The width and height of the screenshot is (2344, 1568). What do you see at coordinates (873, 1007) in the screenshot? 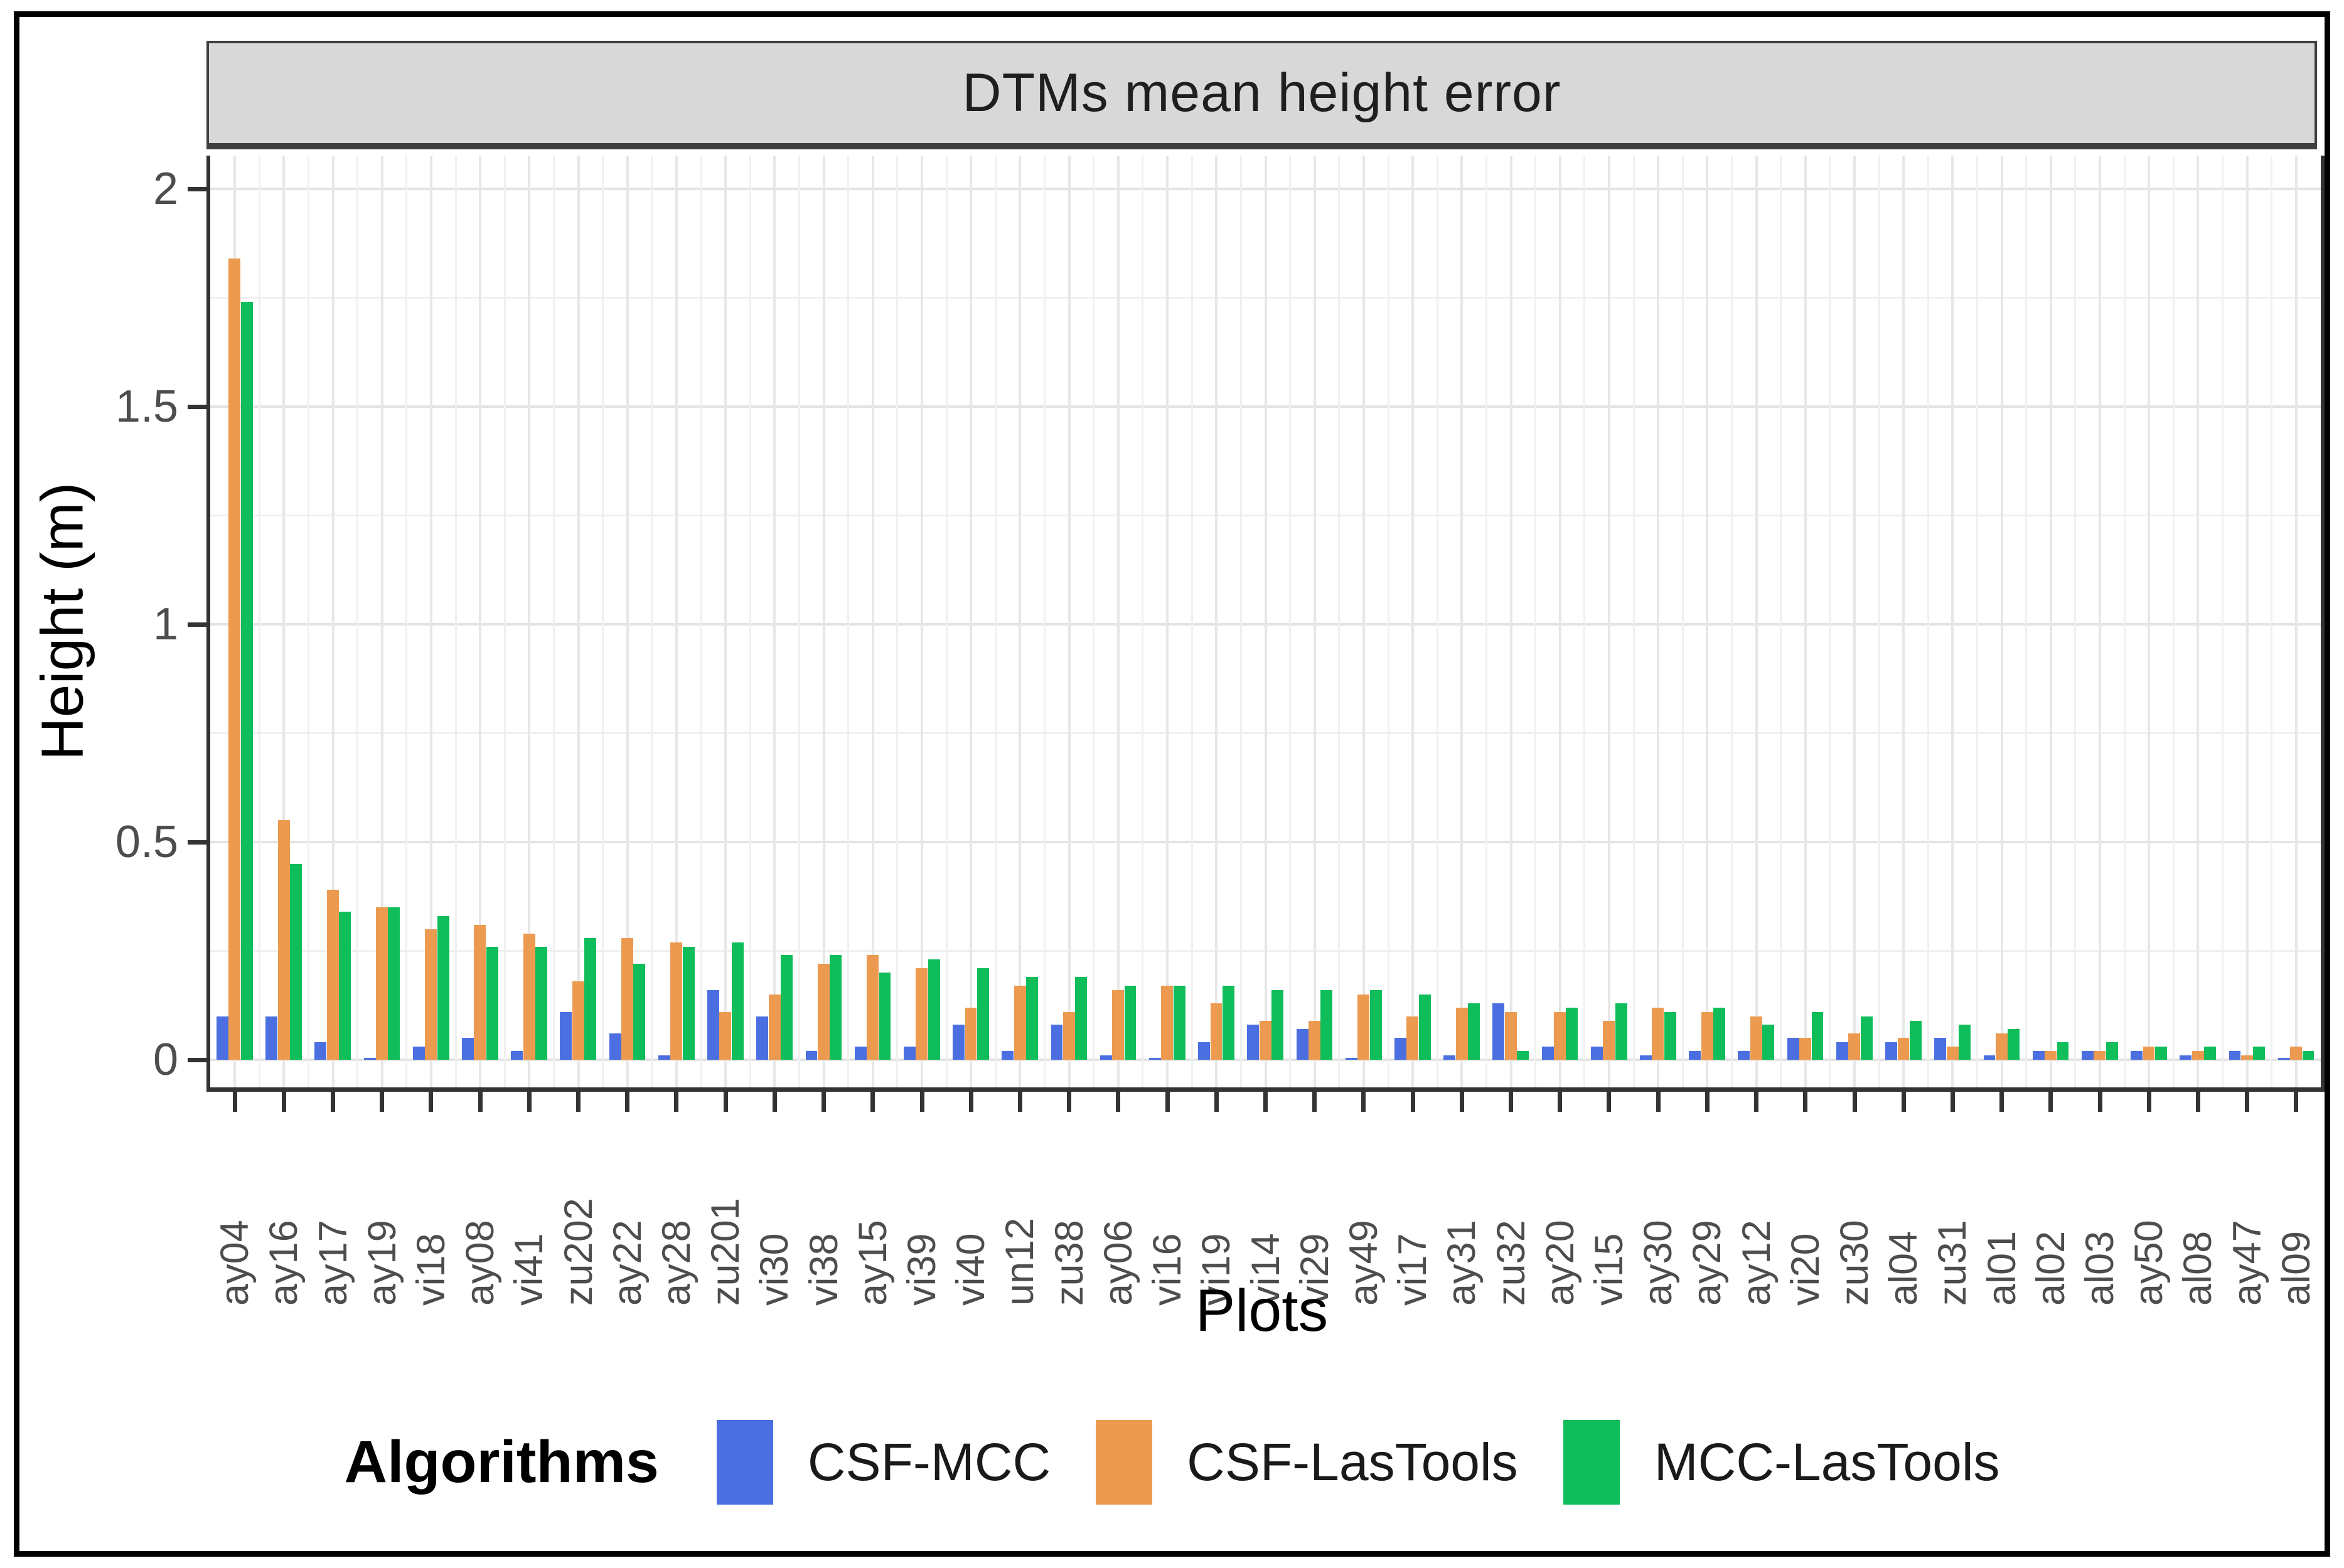
I see `bar-csf-lastools-ay15` at bounding box center [873, 1007].